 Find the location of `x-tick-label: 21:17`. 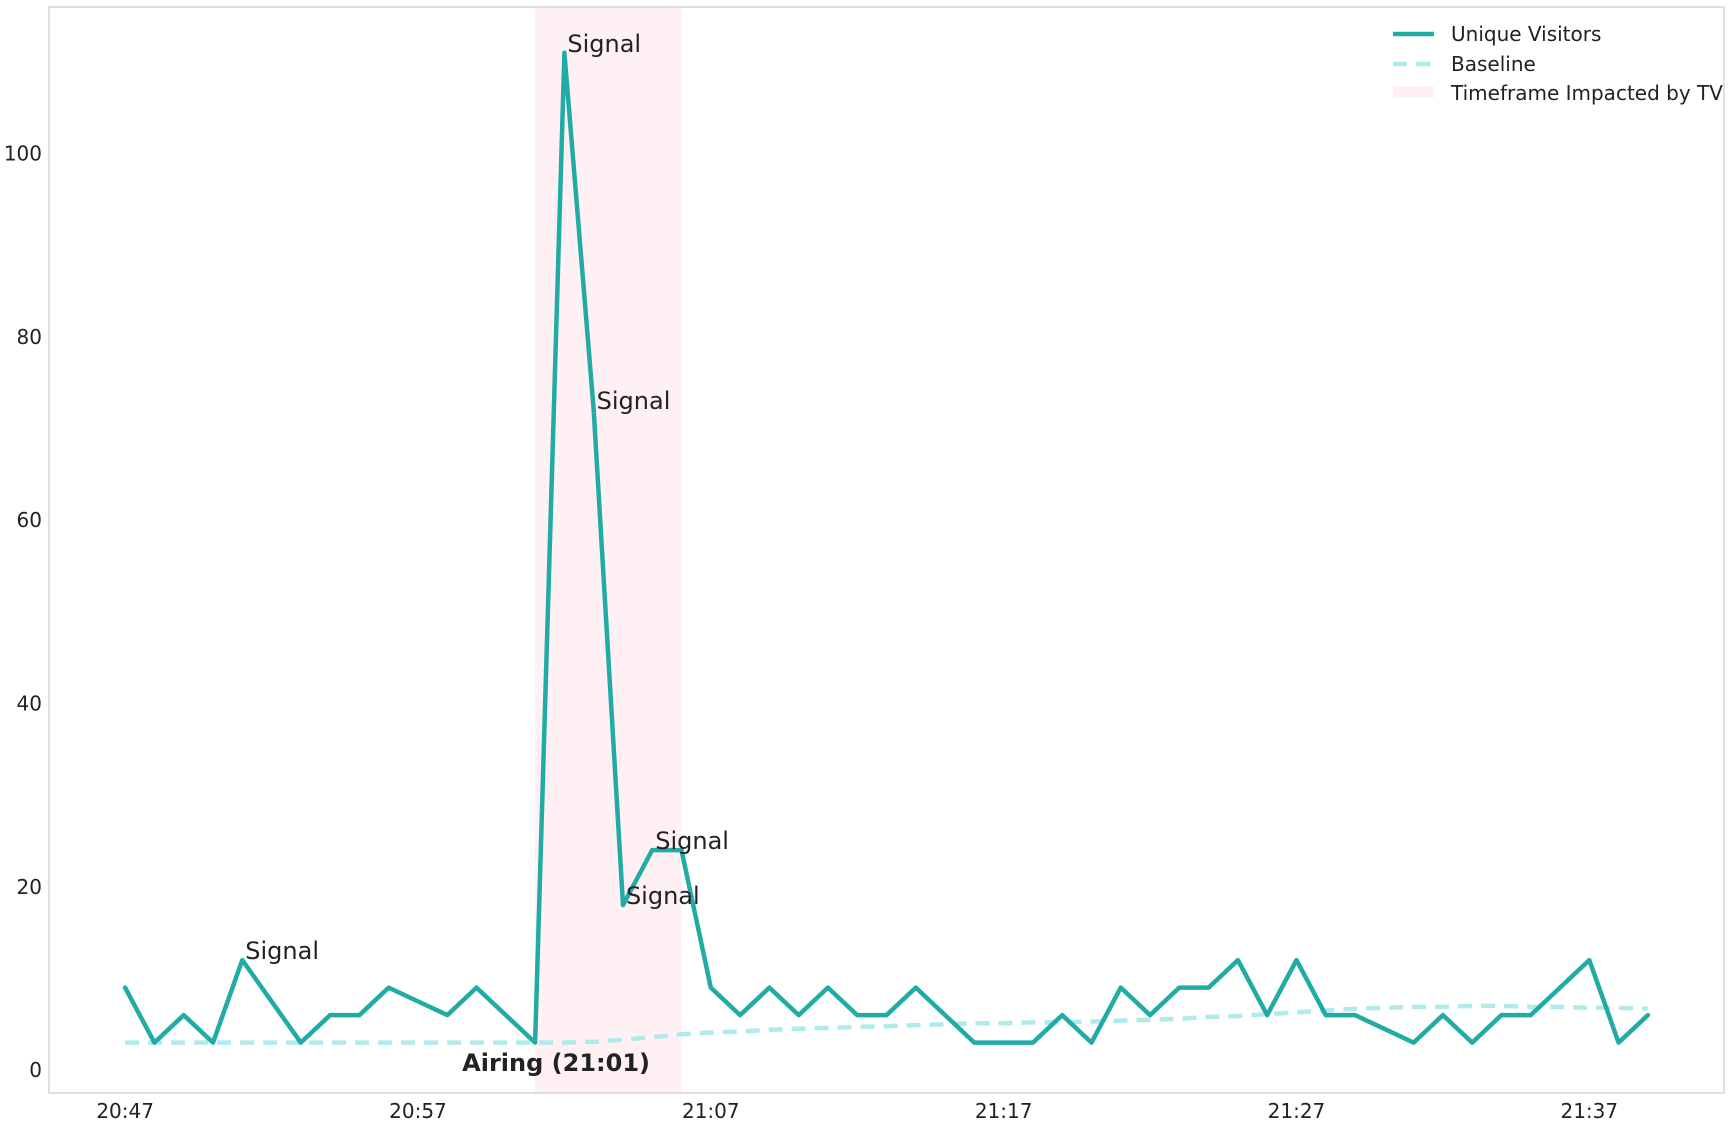

x-tick-label: 21:17 is located at coordinates (1004, 1111).